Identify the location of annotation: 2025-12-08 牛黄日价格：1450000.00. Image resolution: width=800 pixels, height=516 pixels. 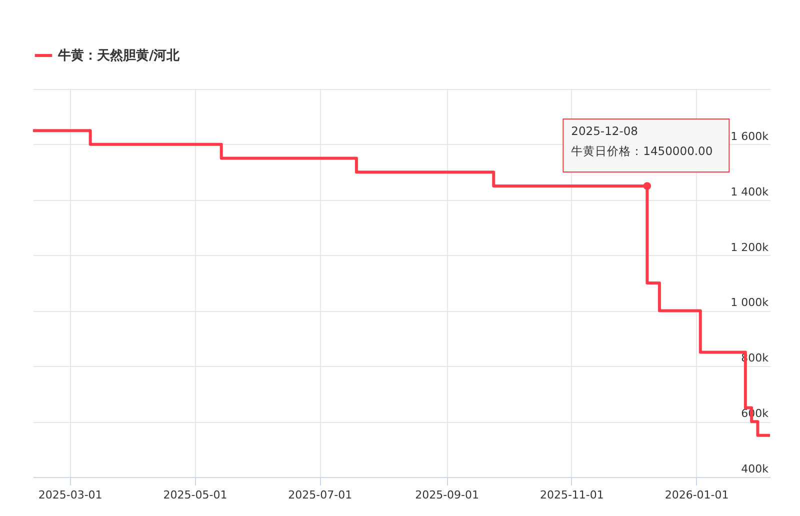
(642, 141).